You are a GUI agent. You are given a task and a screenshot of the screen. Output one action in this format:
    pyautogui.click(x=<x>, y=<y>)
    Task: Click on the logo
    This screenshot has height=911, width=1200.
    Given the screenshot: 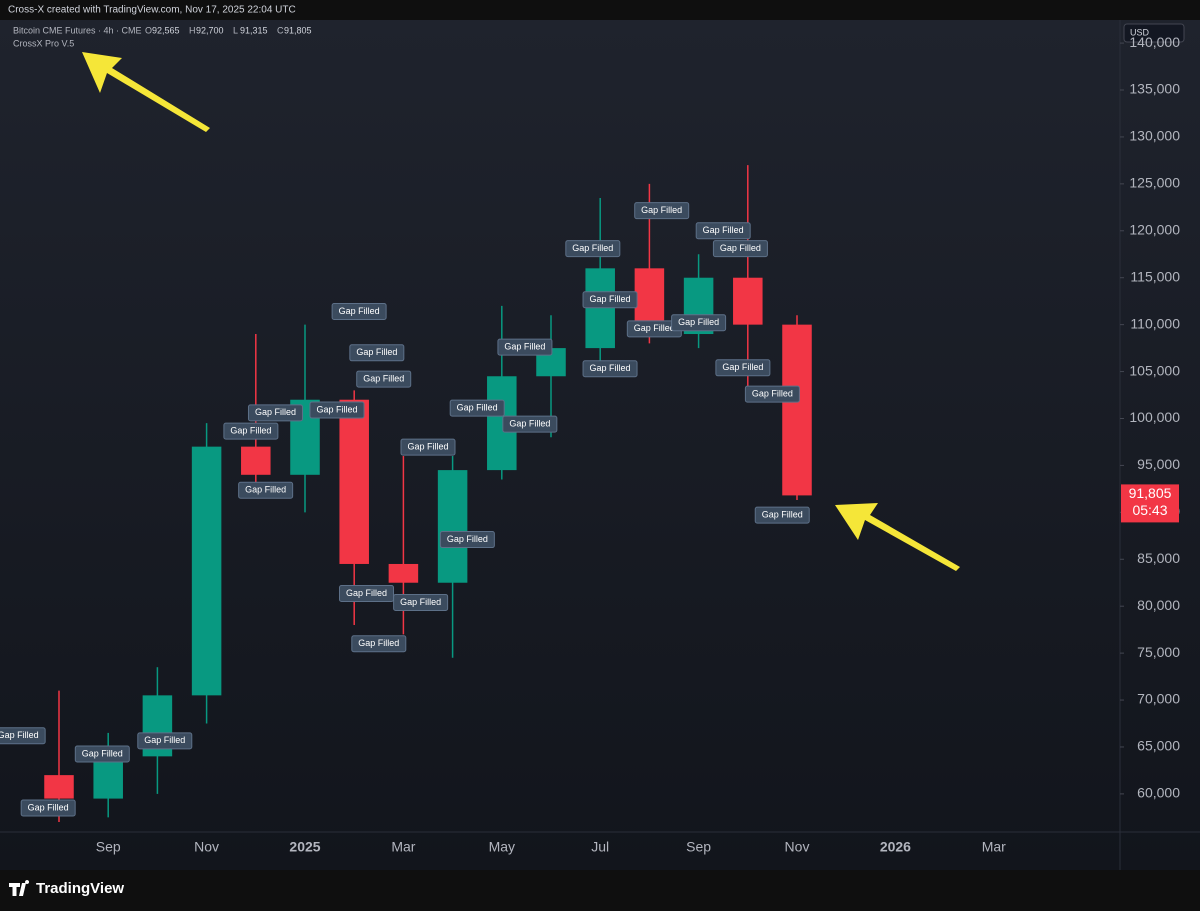 What is the action you would take?
    pyautogui.click(x=19, y=888)
    